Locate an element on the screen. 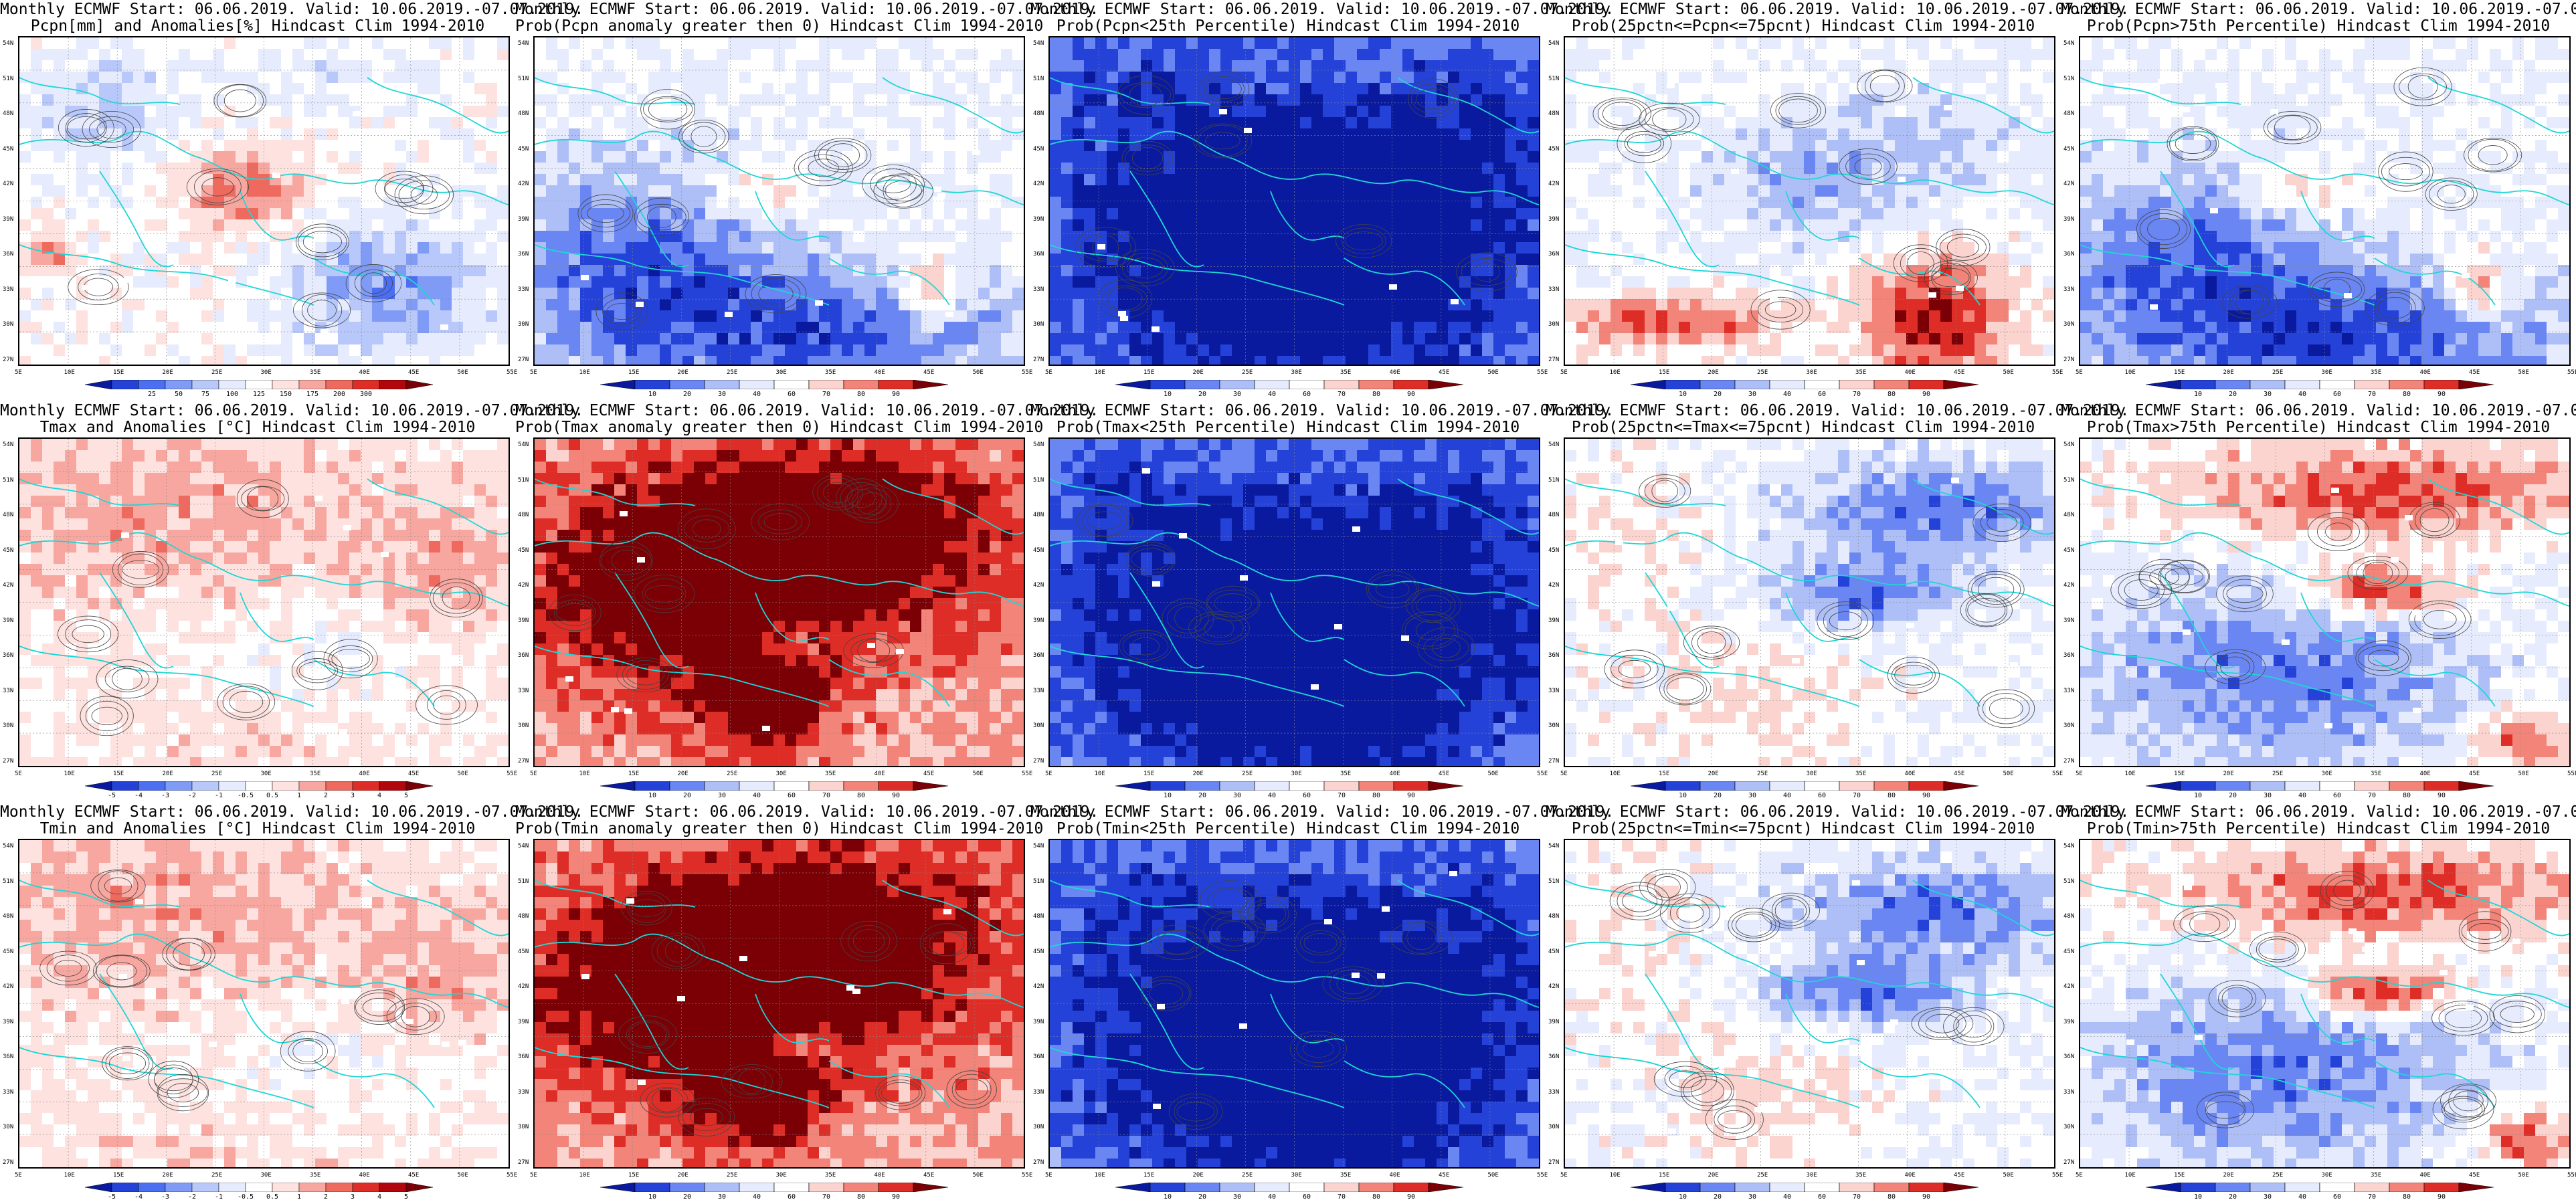 This screenshot has width=2576, height=1204. colorbar-label: 2 is located at coordinates (326, 795).